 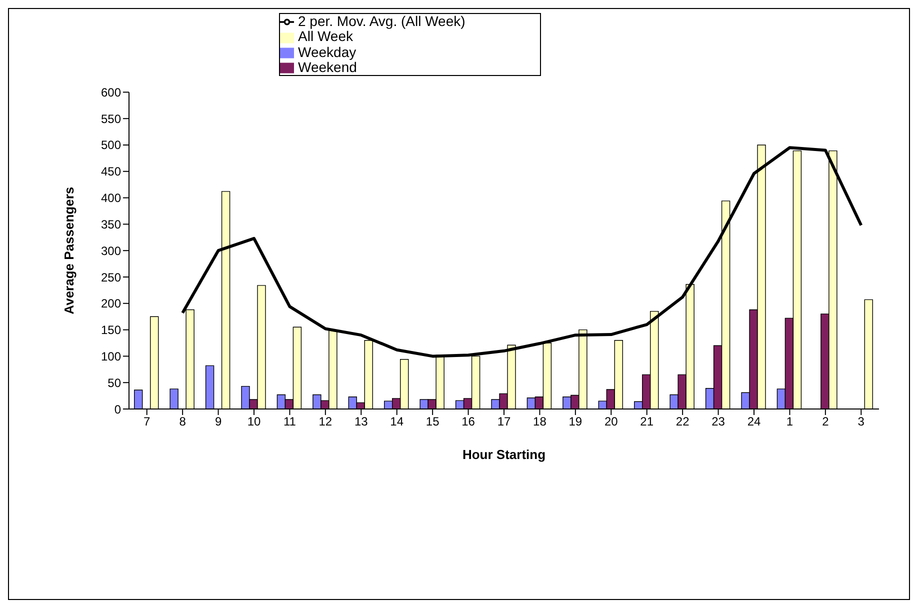 What do you see at coordinates (327, 52) in the screenshot?
I see `legend-label: Weekday` at bounding box center [327, 52].